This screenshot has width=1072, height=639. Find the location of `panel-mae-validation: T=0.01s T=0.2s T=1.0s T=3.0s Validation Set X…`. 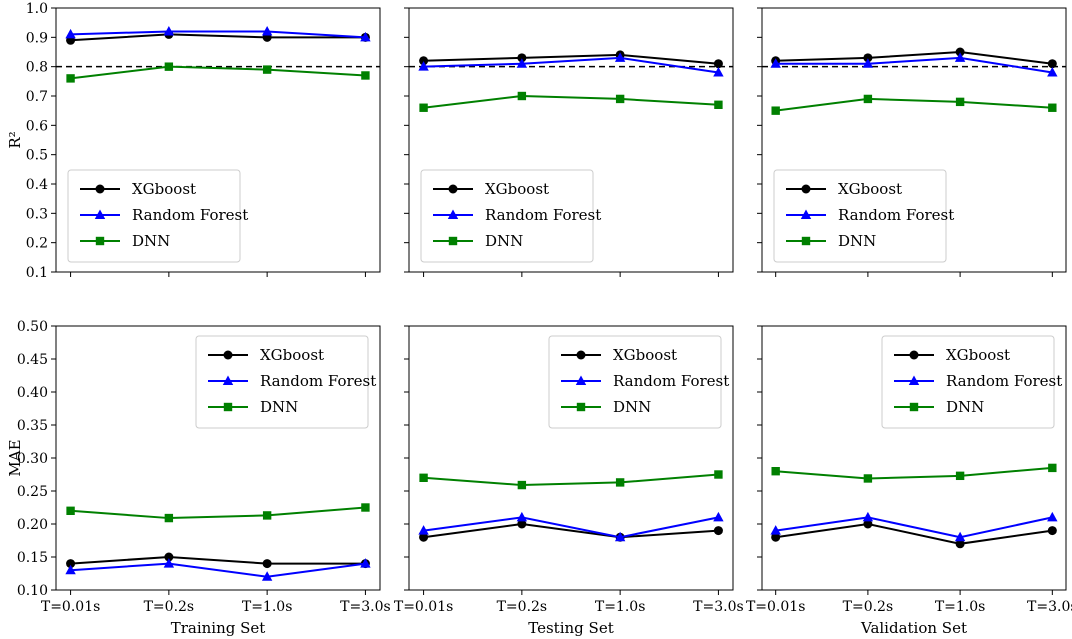

panel-mae-validation: T=0.01s T=0.2s T=1.0s T=3.0s Validation Set X… is located at coordinates (909, 481).